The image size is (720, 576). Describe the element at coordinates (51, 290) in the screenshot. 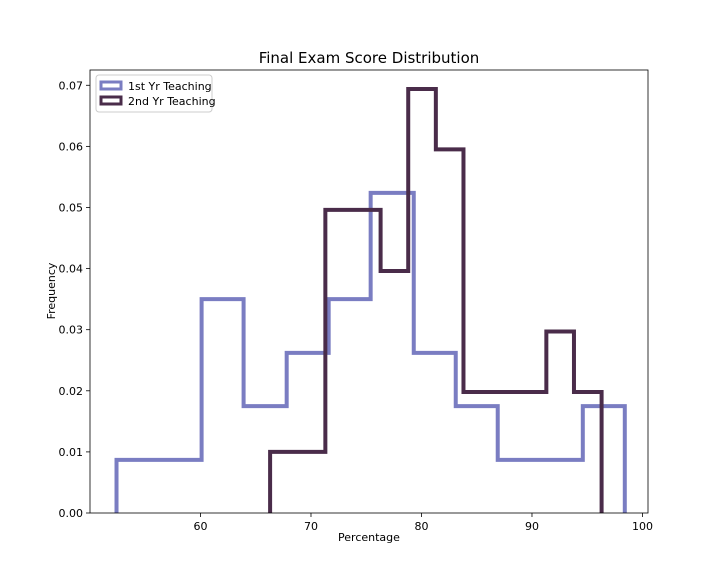

I see `y-axis-label: Frequency` at that location.